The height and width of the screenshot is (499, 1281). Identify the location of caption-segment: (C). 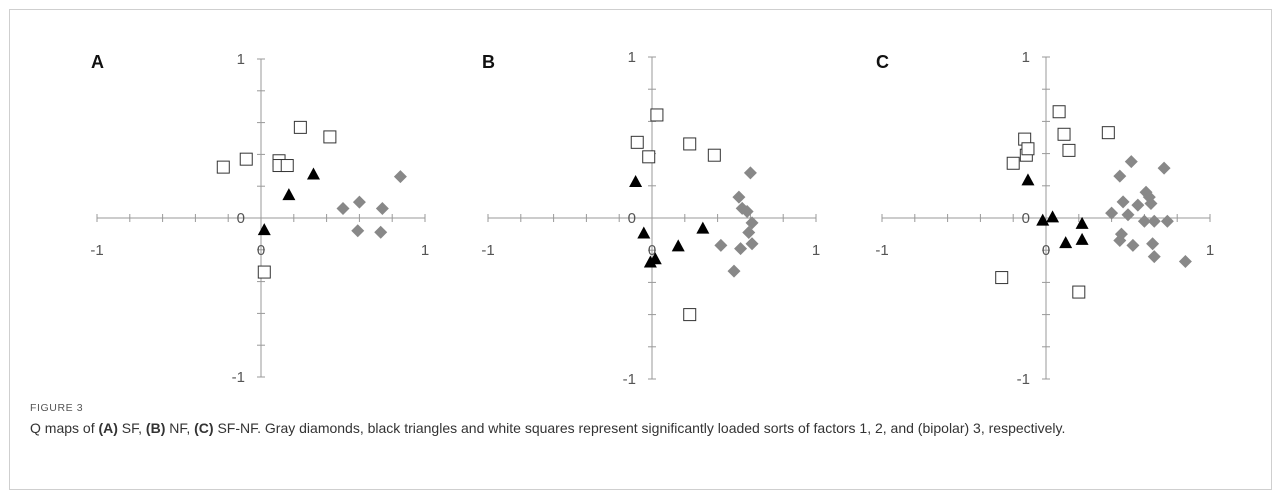
(204, 428).